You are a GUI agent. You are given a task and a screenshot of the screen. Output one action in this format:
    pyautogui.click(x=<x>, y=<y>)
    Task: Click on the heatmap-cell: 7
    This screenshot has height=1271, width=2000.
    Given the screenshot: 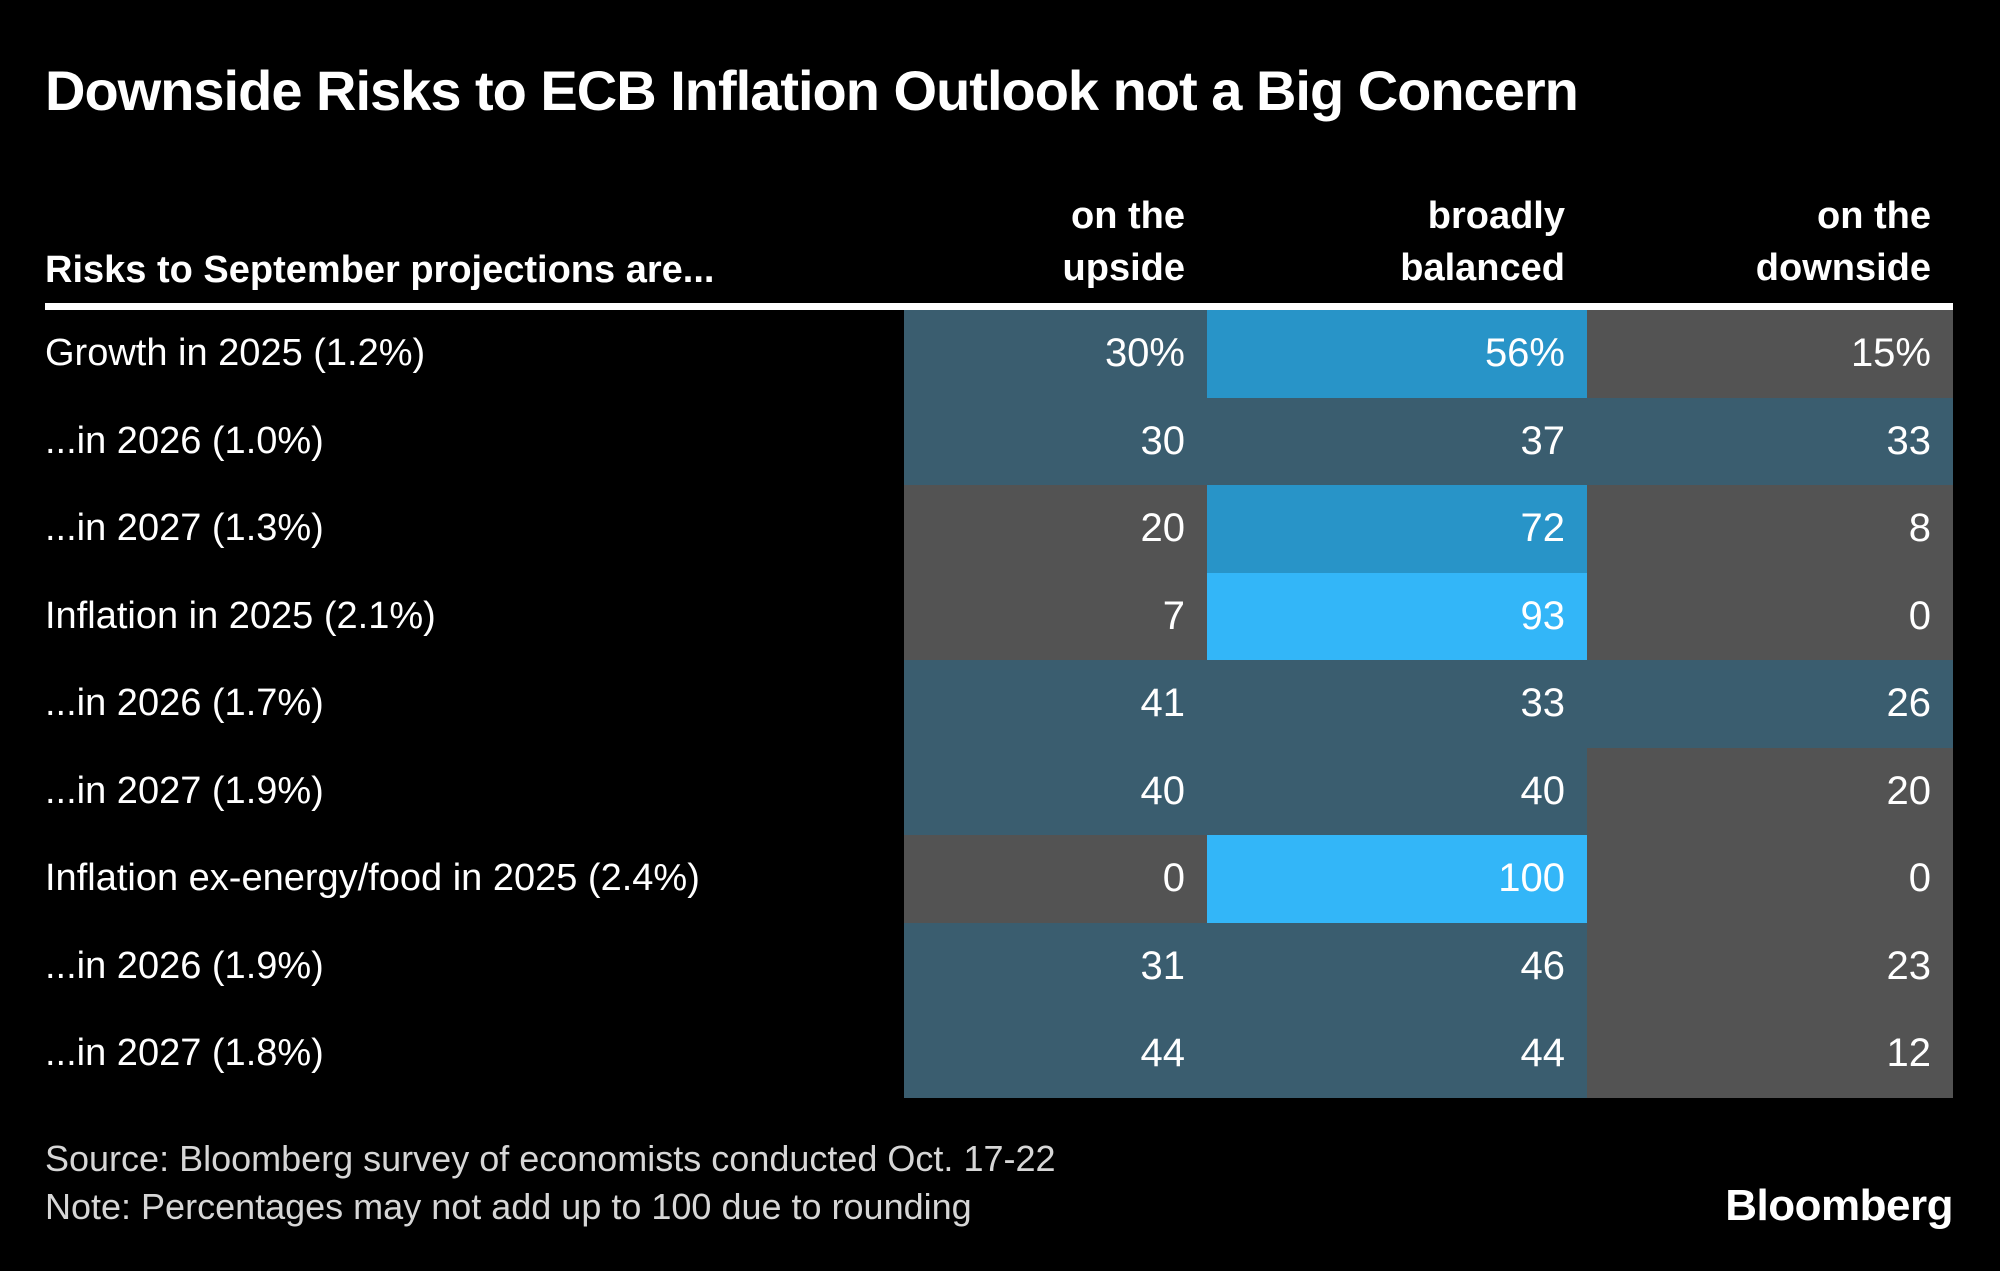 What is the action you would take?
    pyautogui.click(x=1055, y=616)
    